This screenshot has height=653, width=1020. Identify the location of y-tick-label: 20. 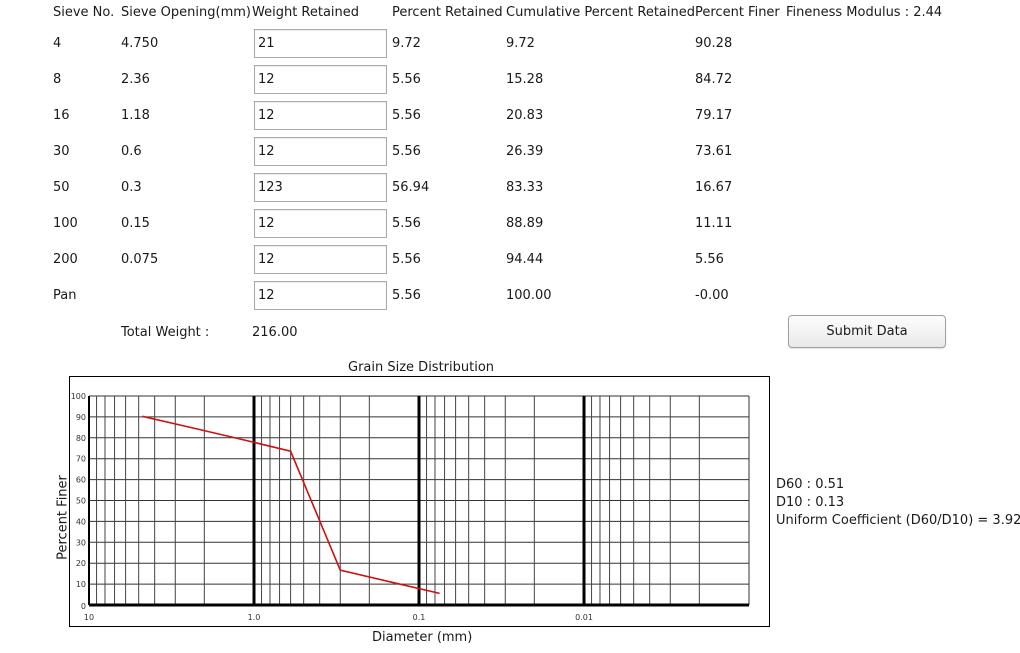
(81, 563).